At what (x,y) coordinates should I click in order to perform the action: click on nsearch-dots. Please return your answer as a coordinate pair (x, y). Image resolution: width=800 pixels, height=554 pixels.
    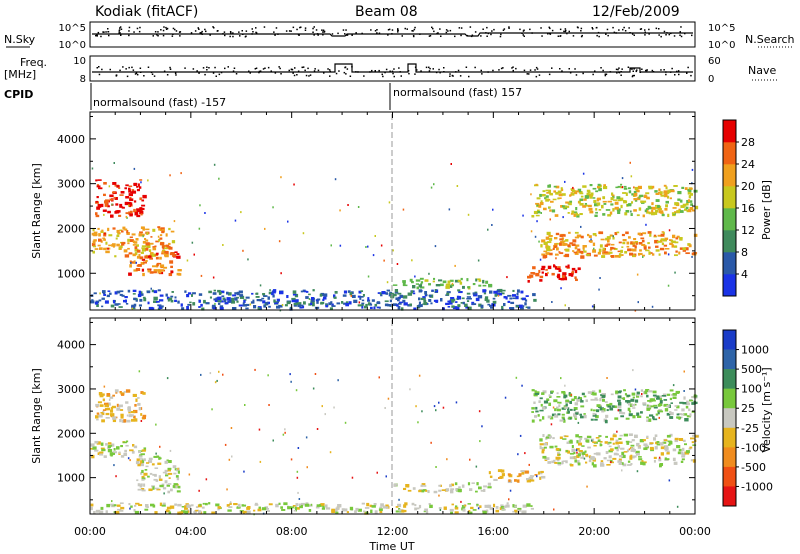
    Looking at the image, I should click on (394, 32).